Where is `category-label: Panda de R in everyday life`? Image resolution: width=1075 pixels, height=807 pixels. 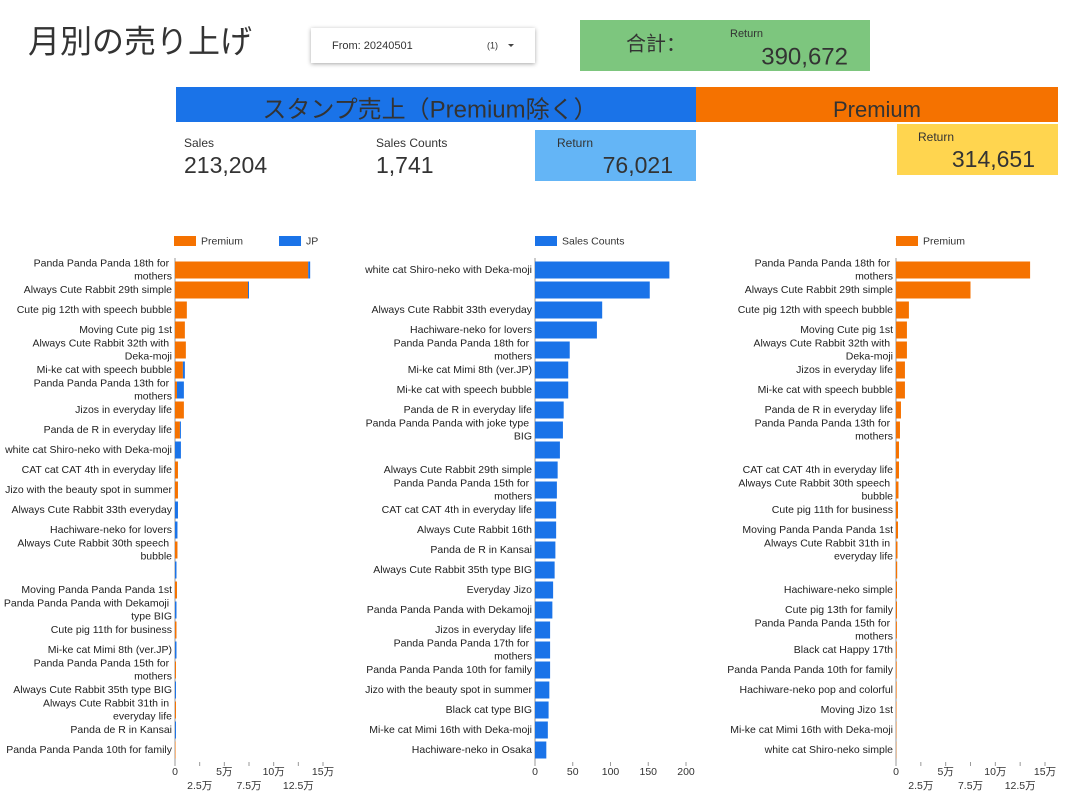
category-label: Panda de R in everyday life is located at coordinates (108, 430).